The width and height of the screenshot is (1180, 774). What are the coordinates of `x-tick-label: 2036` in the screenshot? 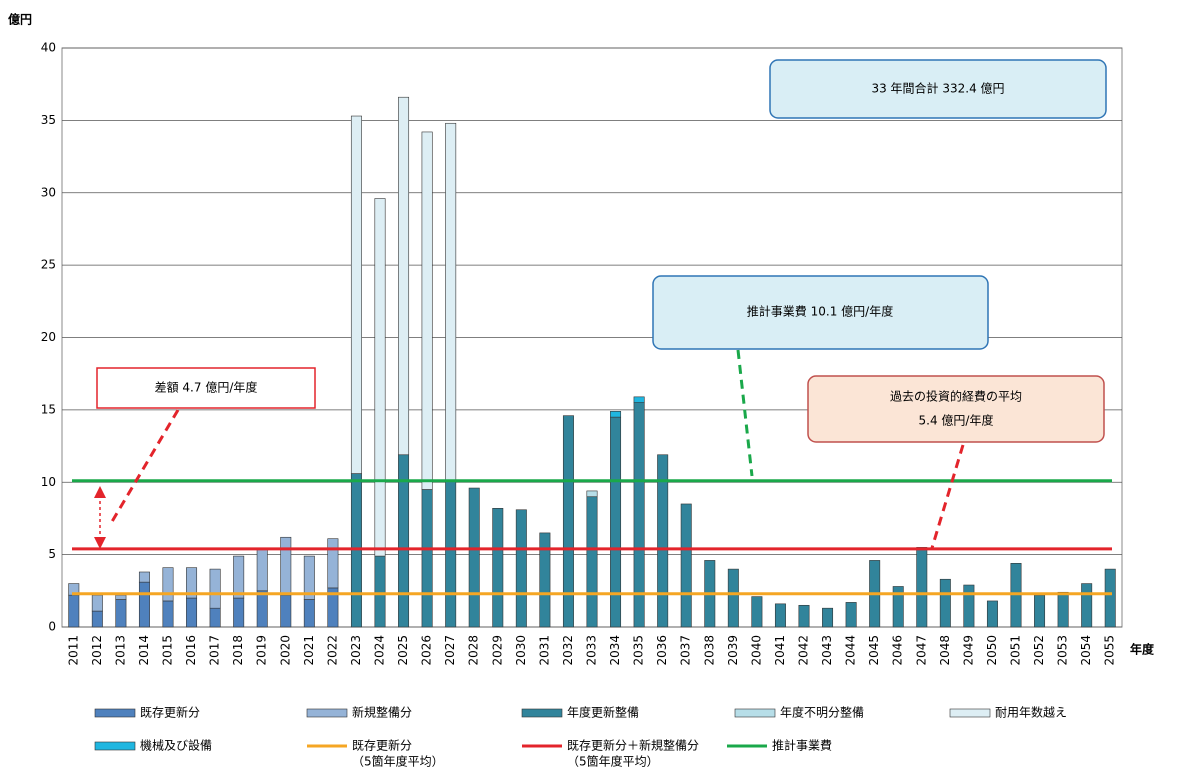 It's located at (662, 650).